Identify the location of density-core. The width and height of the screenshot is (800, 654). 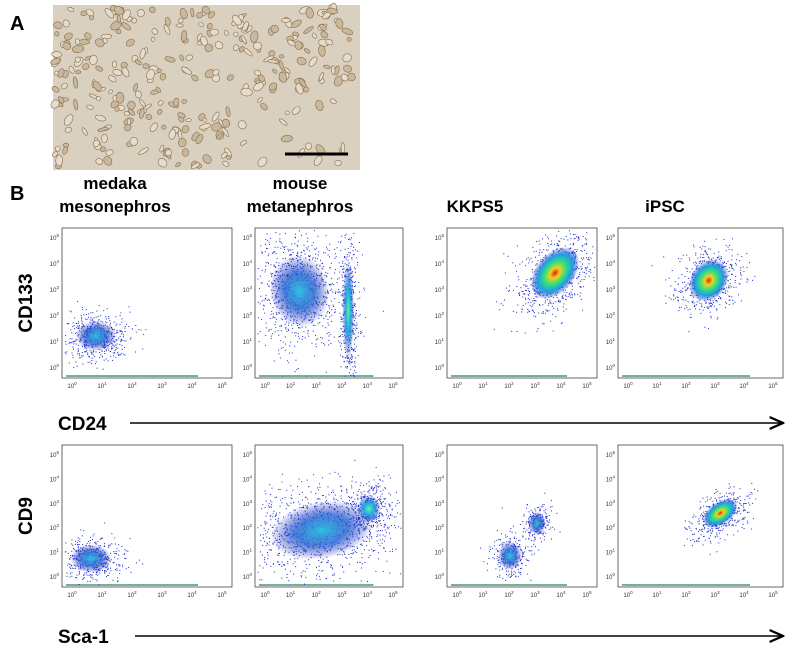
(709, 280).